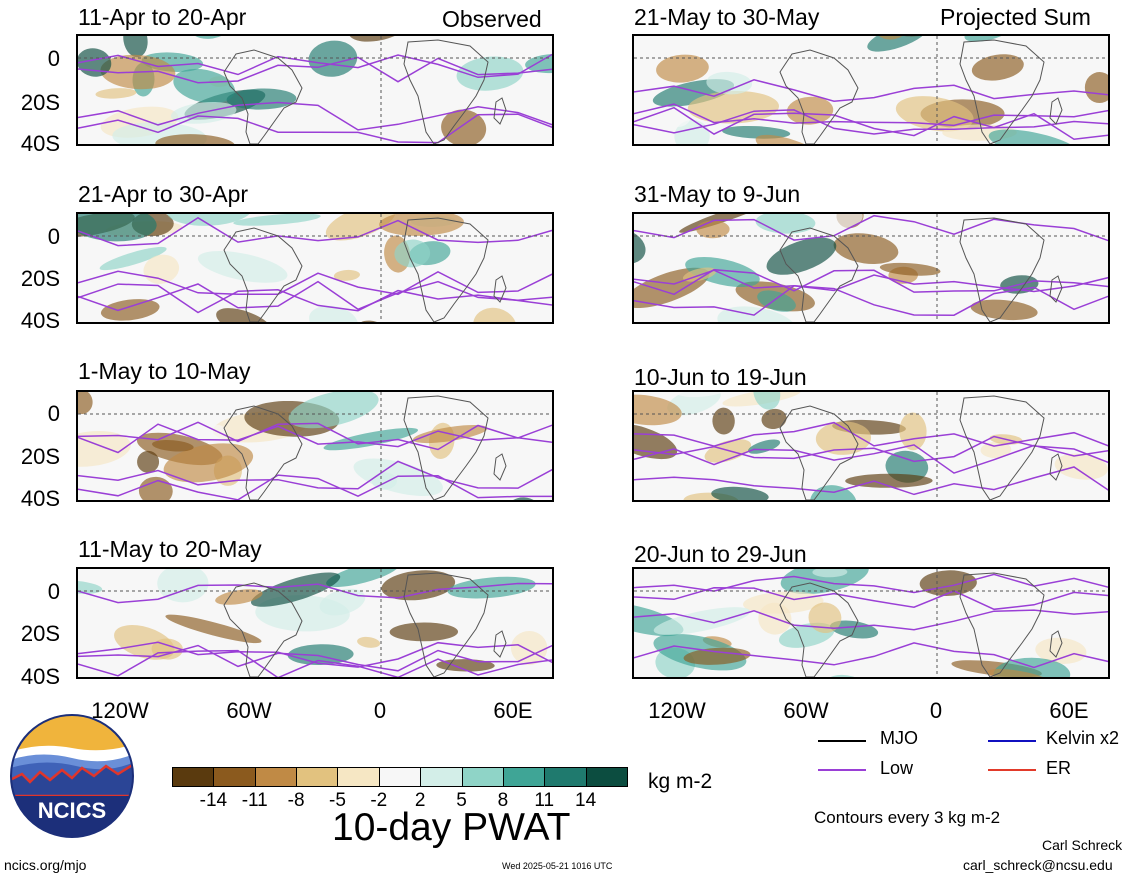  Describe the element at coordinates (1083, 738) in the screenshot. I see `legend-label-kelvin: Kelvin x2` at that location.